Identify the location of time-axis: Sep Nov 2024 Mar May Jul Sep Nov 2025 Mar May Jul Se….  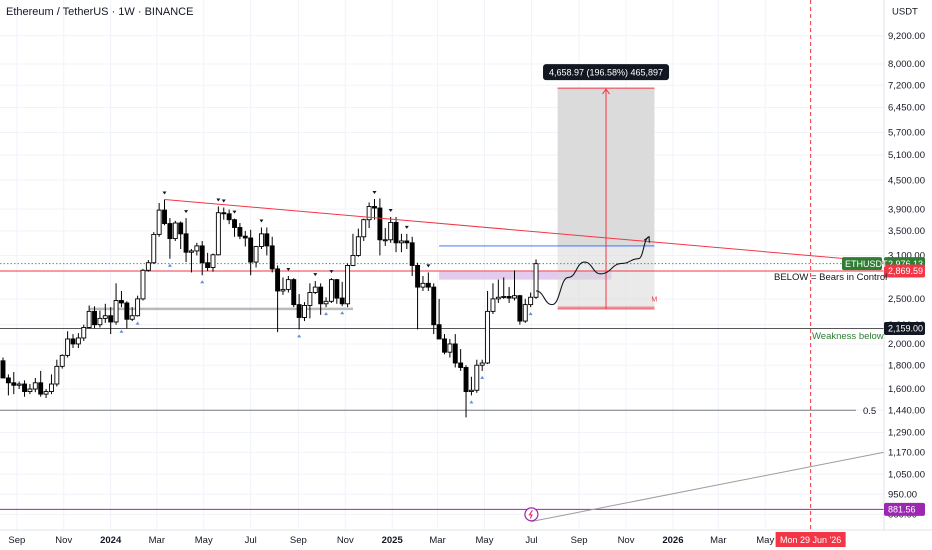
(466, 539).